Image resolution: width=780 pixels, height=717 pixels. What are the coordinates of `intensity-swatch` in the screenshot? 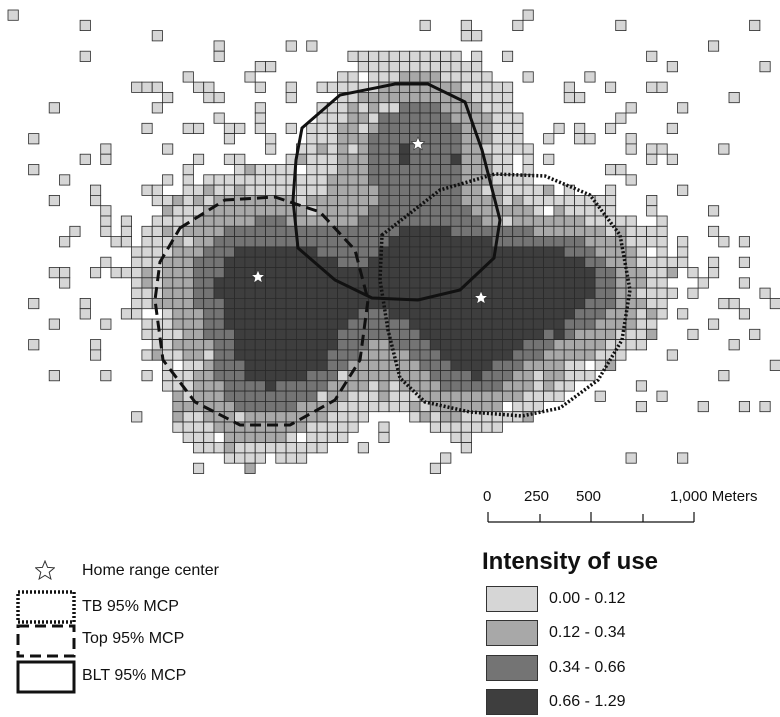 It's located at (512, 599).